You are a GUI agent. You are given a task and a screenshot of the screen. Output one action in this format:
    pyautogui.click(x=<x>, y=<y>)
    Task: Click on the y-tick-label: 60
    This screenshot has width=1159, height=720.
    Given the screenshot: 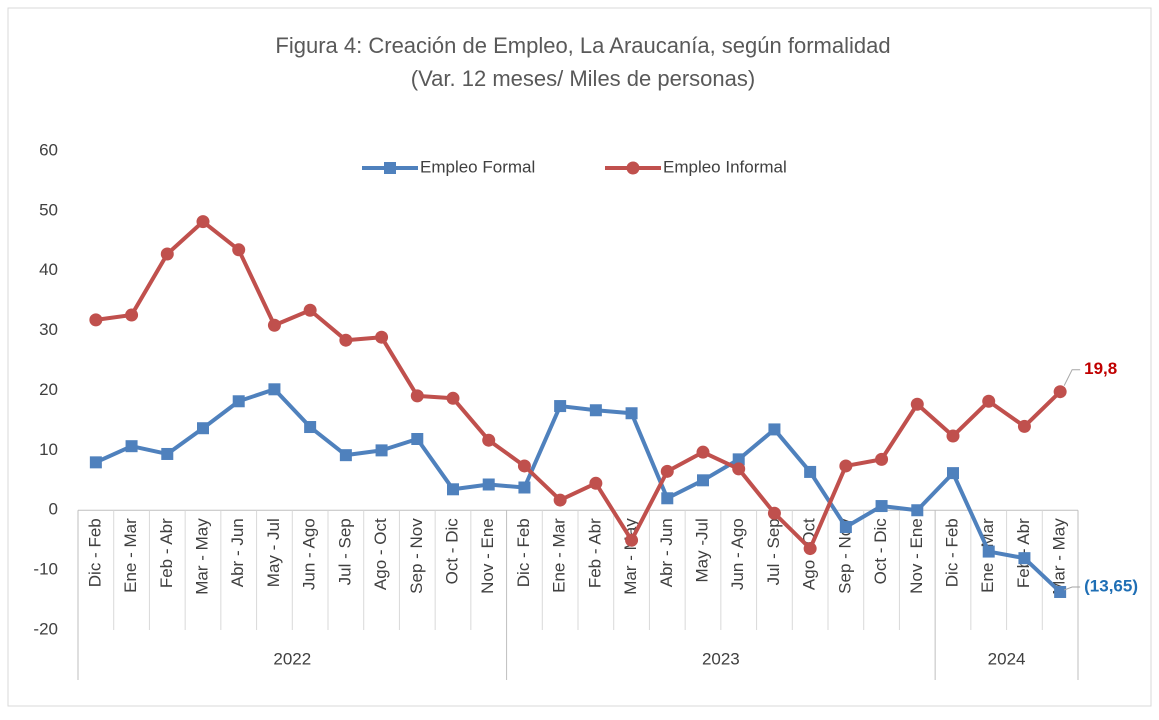 What is the action you would take?
    pyautogui.click(x=48, y=149)
    